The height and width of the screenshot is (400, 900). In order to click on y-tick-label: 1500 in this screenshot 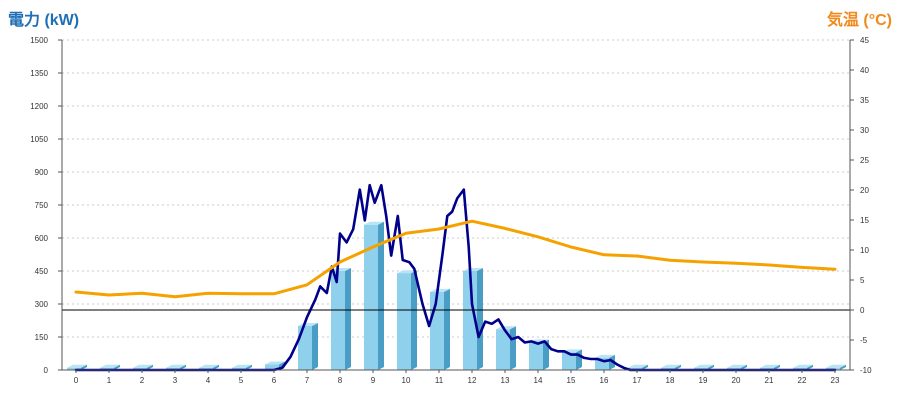, I will do `click(39, 40)`.